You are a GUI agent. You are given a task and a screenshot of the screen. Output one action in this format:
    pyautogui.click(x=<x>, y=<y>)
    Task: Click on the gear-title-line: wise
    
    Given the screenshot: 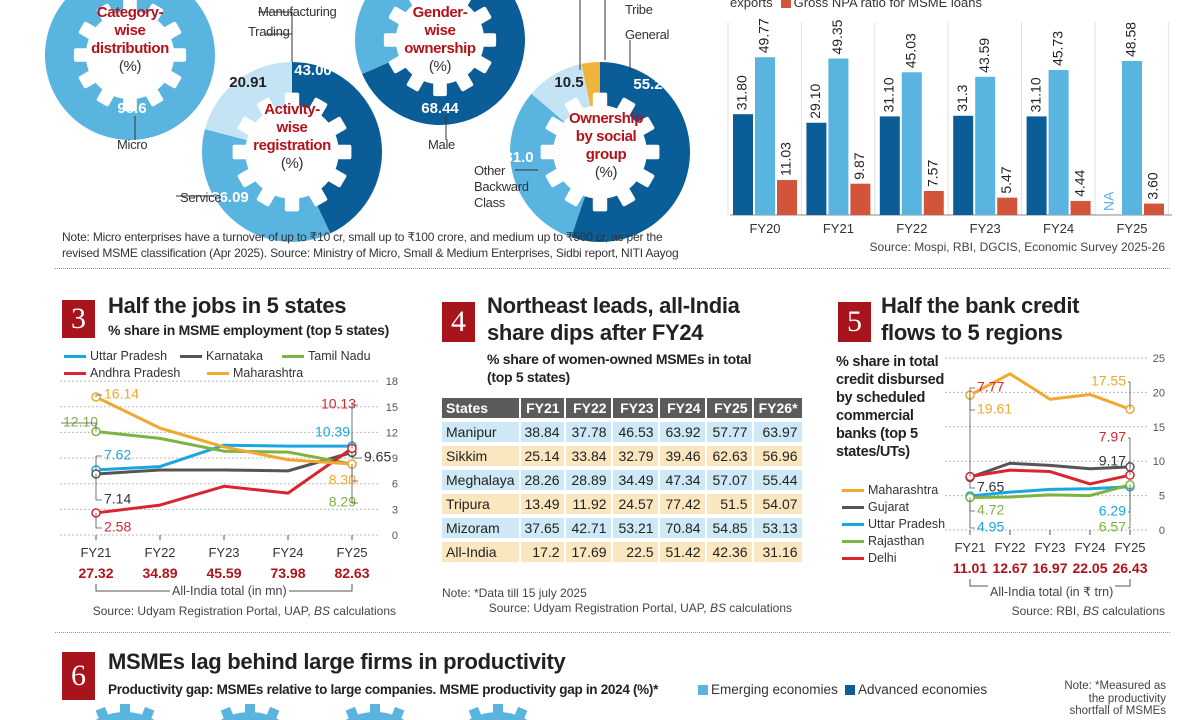 What is the action you would take?
    pyautogui.click(x=440, y=30)
    